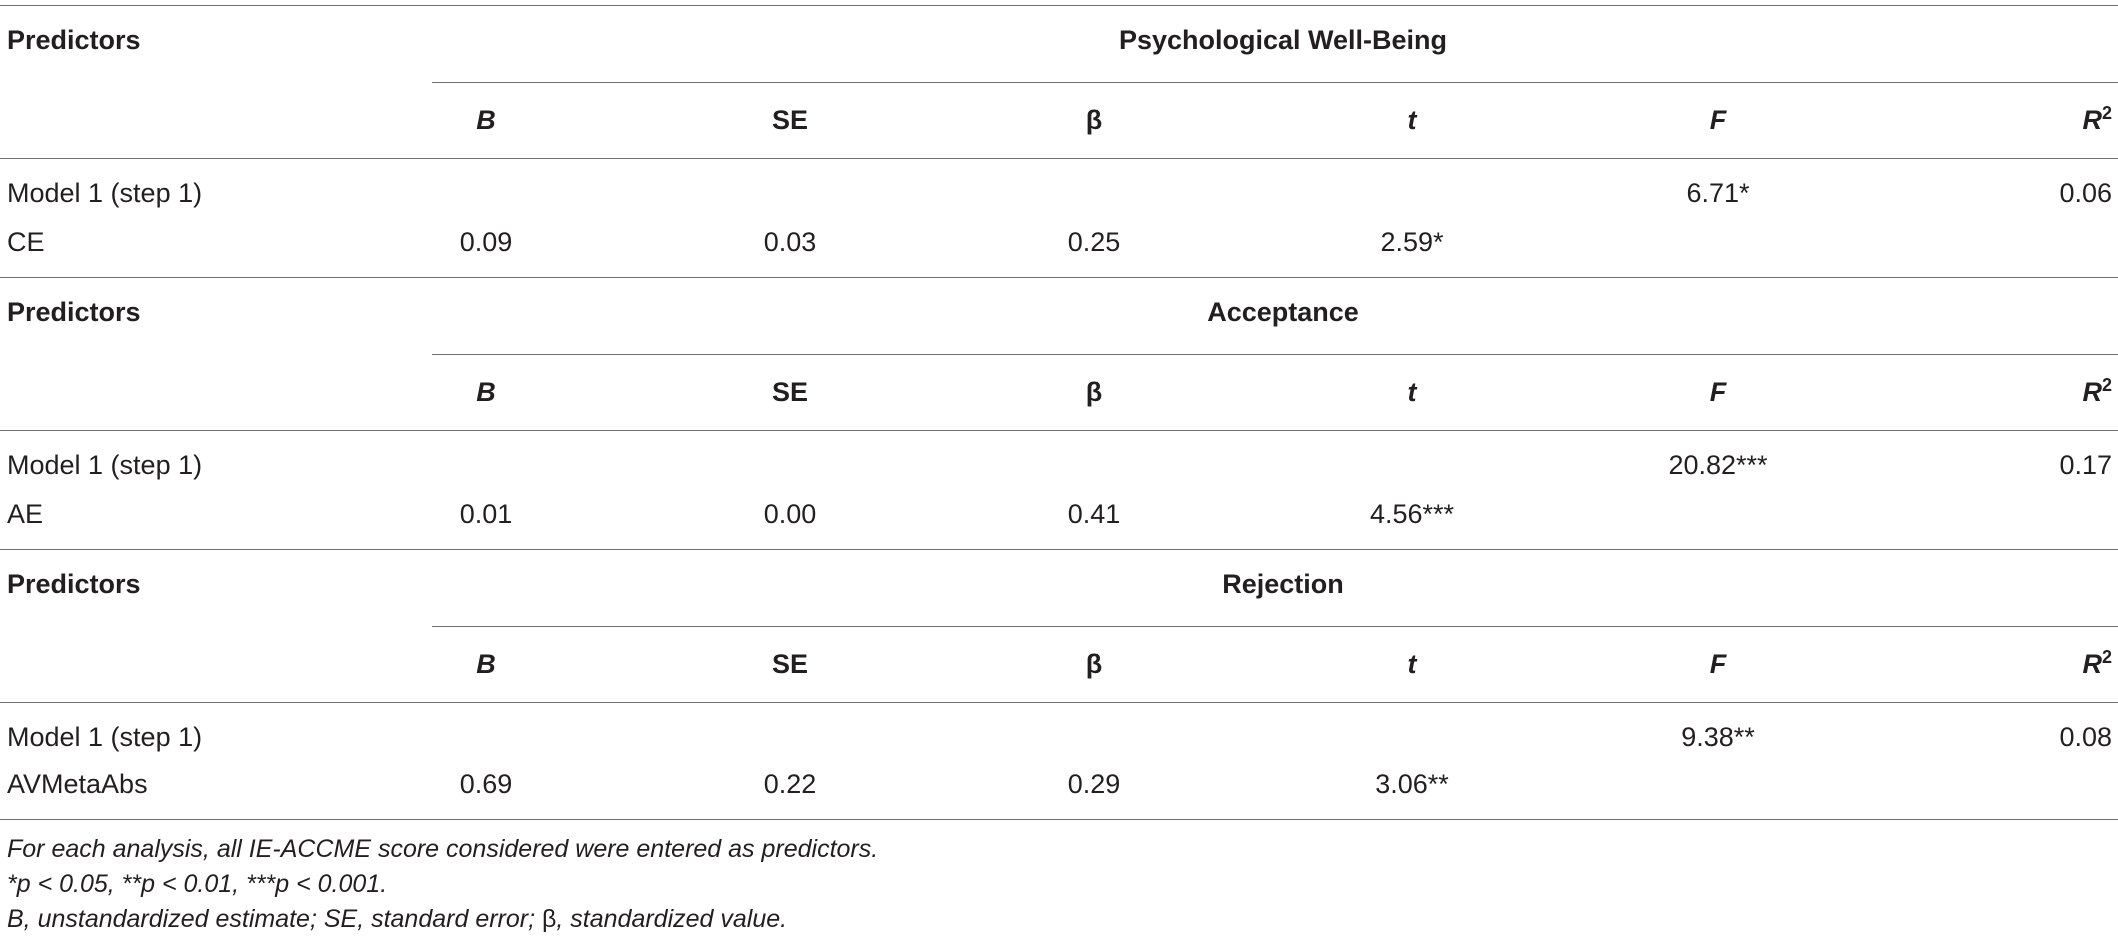  I want to click on predictor-row-se: 0.03, so click(790, 242).